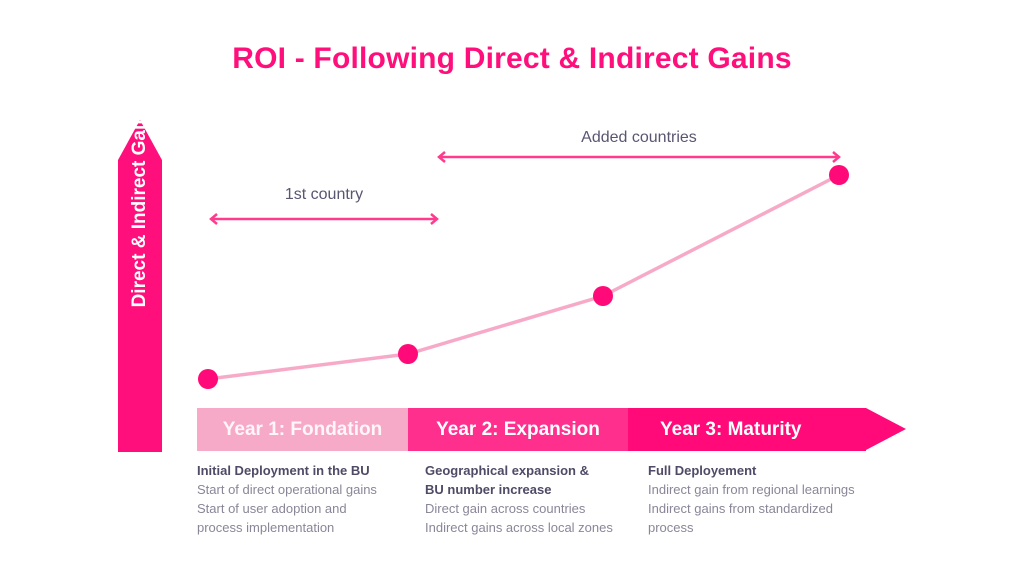  Describe the element at coordinates (747, 429) in the screenshot. I see `phase-year-3: Year 3: Maturity` at that location.